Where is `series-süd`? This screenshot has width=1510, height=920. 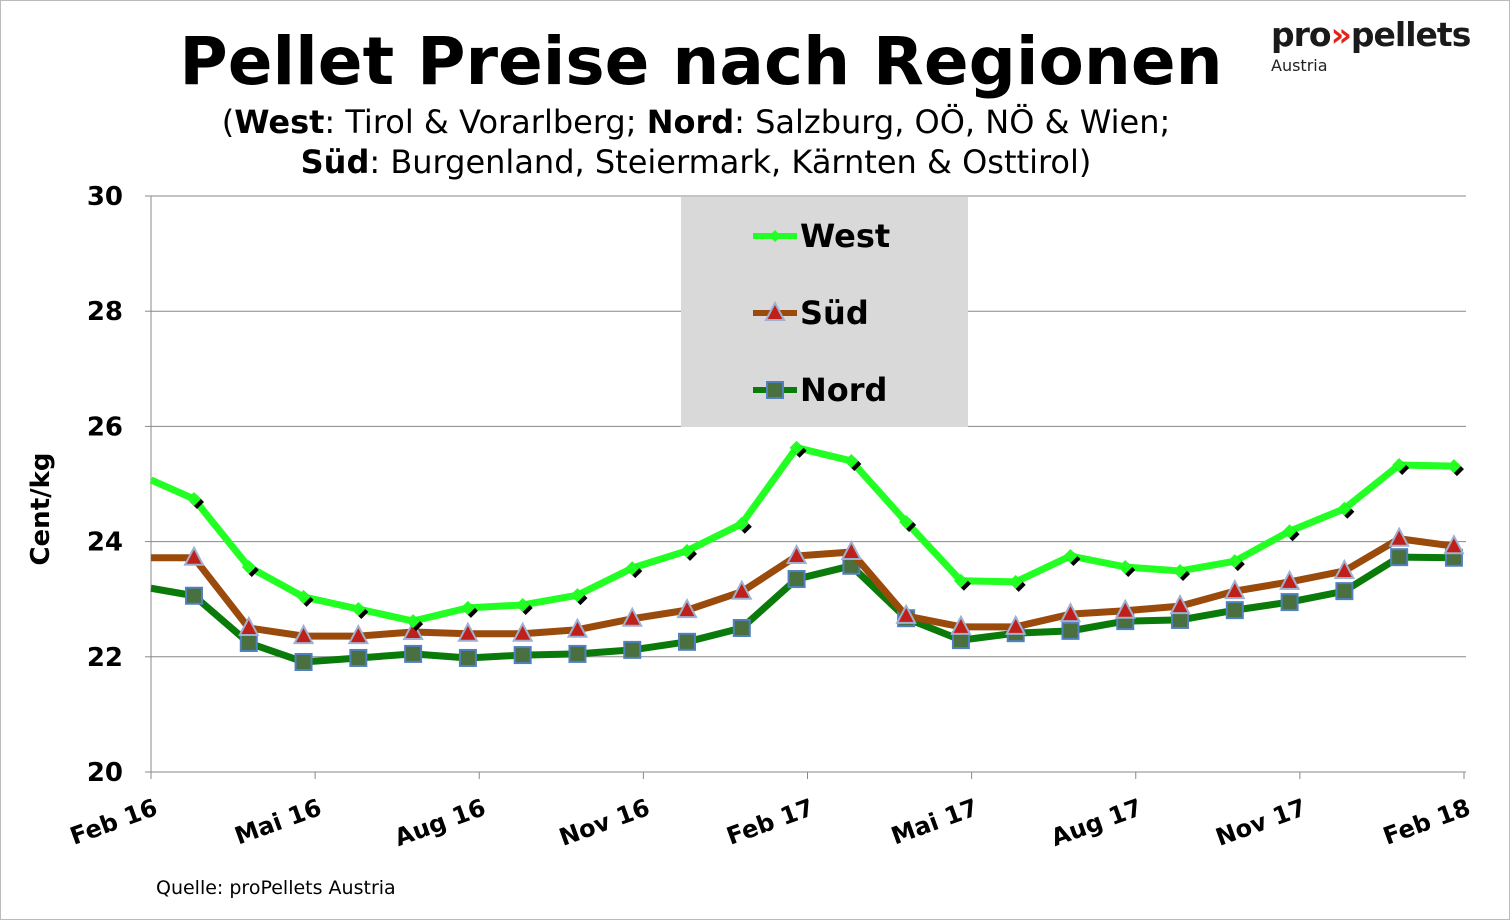 series-süd is located at coordinates (808, 585).